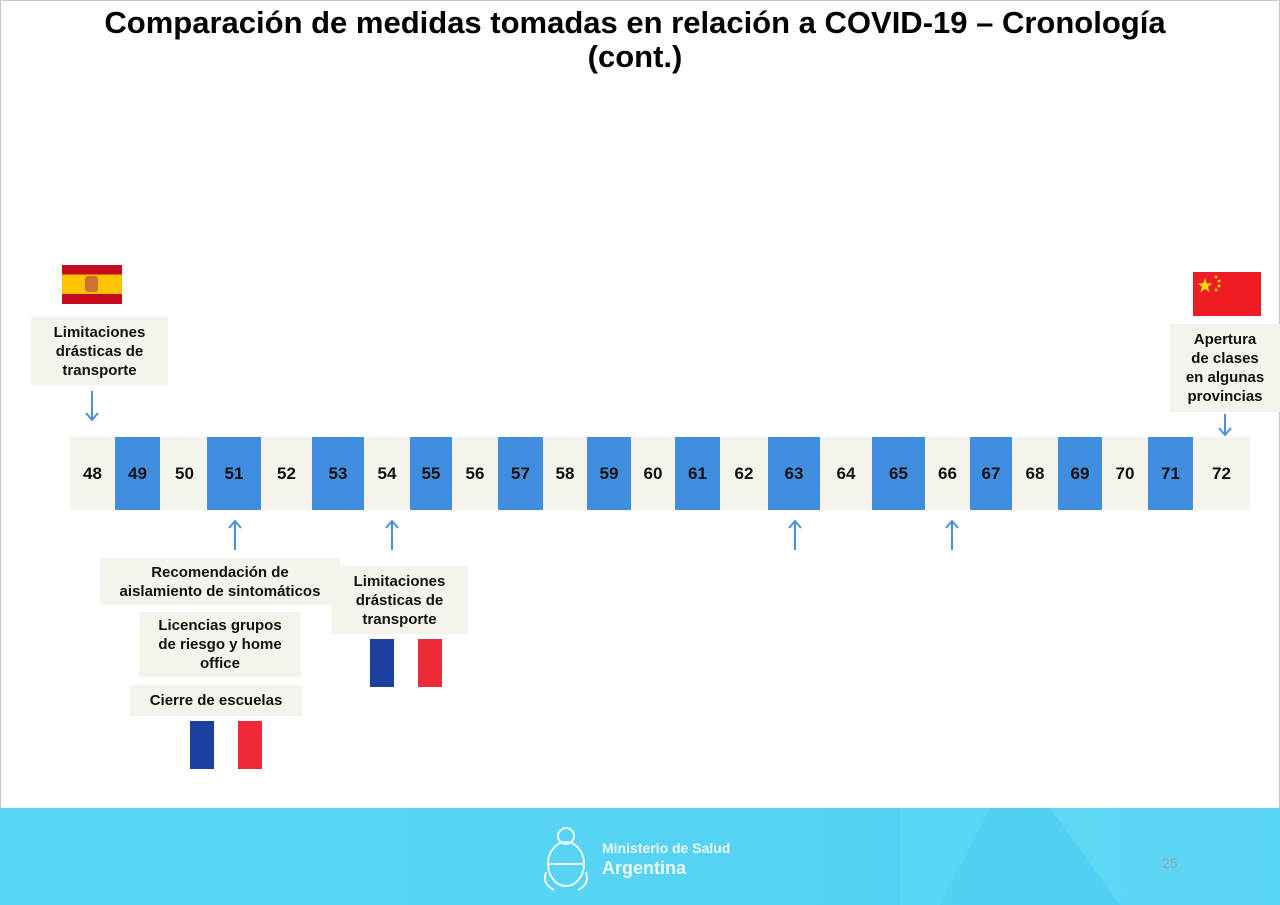 This screenshot has width=1280, height=905. I want to click on spain-label-line: drásticas de, so click(99, 351).